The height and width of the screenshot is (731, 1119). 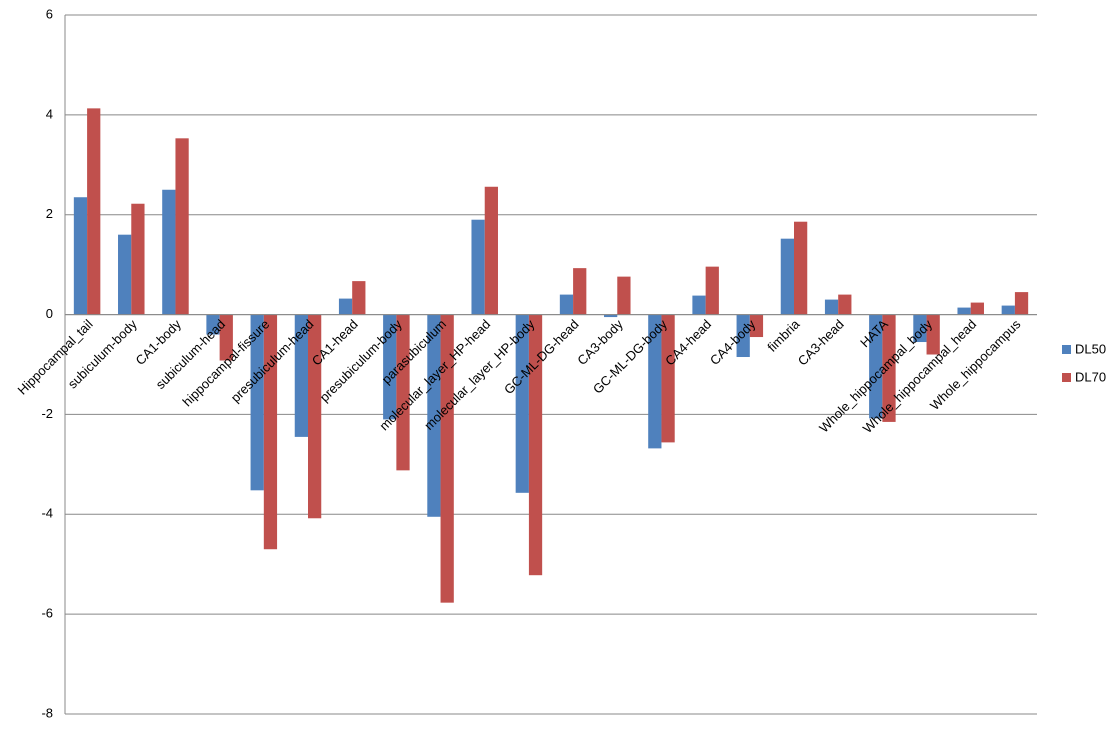 I want to click on y-tick-label: -6, so click(x=47, y=613).